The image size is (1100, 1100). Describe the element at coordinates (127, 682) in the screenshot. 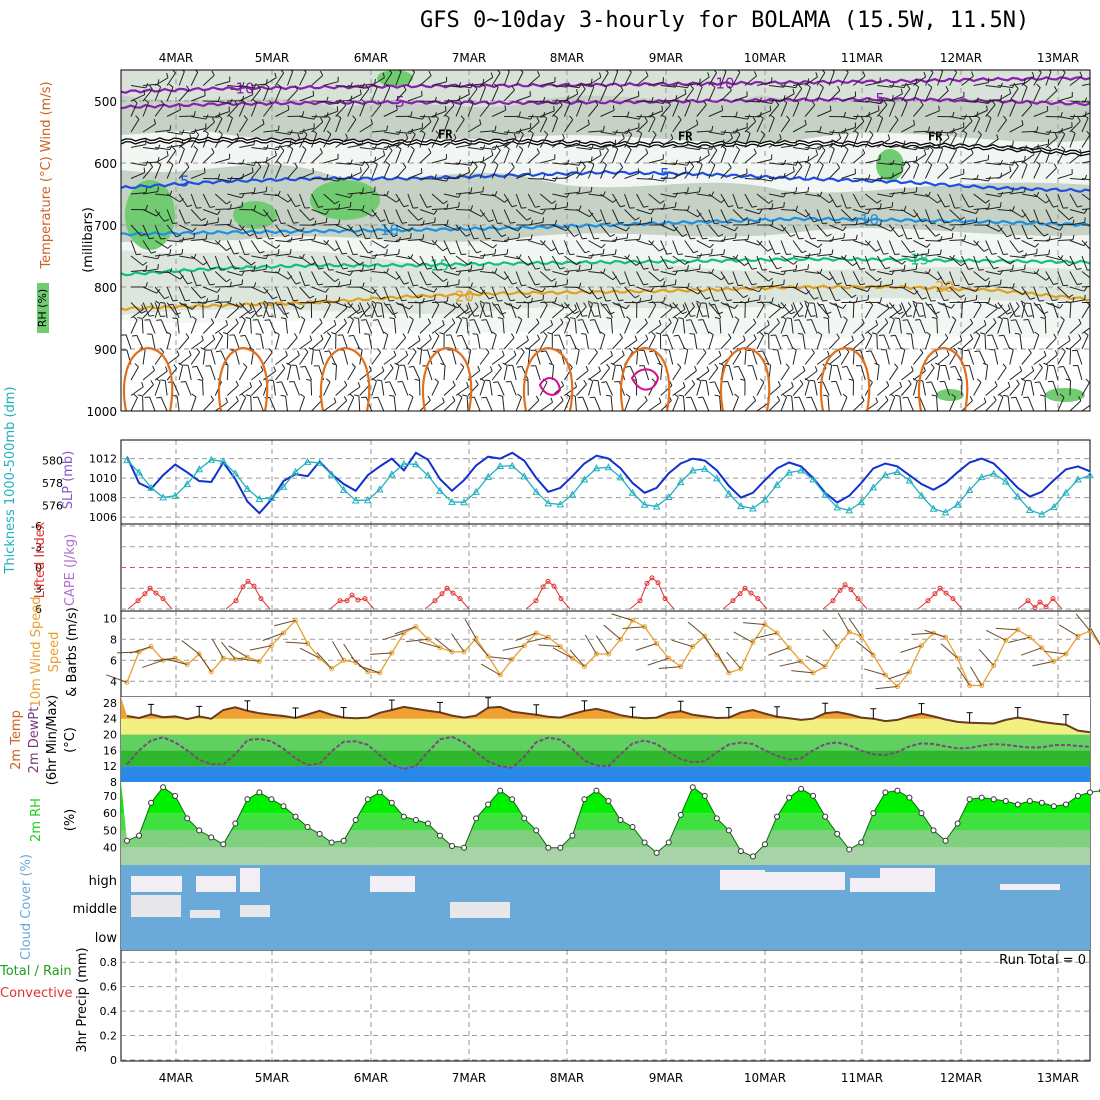

I see `wind-speed-point` at that location.